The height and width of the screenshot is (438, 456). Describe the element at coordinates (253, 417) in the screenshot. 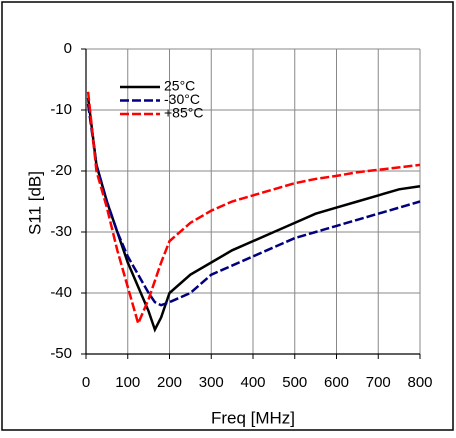

I see `x-axis-label: Freq [MHz]` at that location.